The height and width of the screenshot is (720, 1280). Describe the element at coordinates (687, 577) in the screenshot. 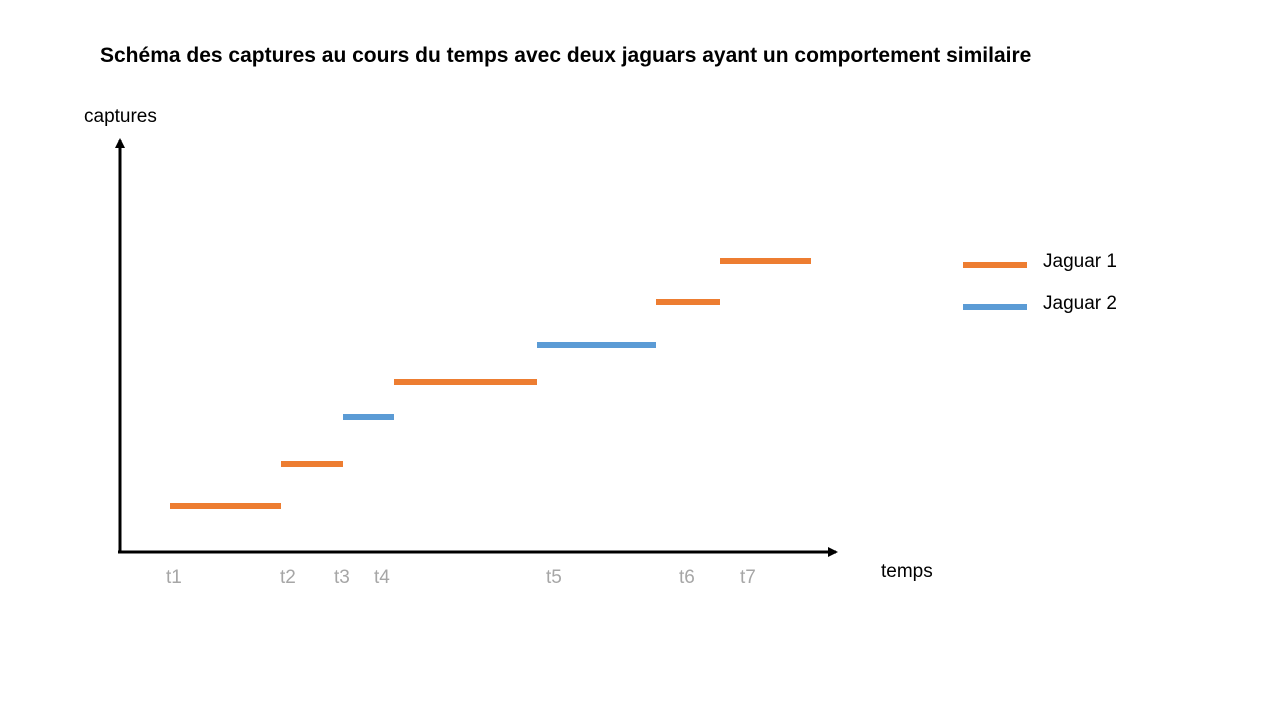

I see `x-tick-label: t6` at that location.